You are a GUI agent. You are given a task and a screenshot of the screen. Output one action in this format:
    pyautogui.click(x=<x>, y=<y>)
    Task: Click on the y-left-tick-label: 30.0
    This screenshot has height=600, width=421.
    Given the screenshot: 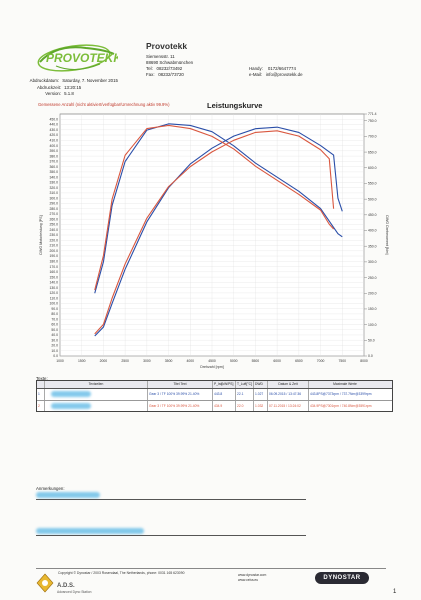 What is the action you would take?
    pyautogui.click(x=54, y=340)
    